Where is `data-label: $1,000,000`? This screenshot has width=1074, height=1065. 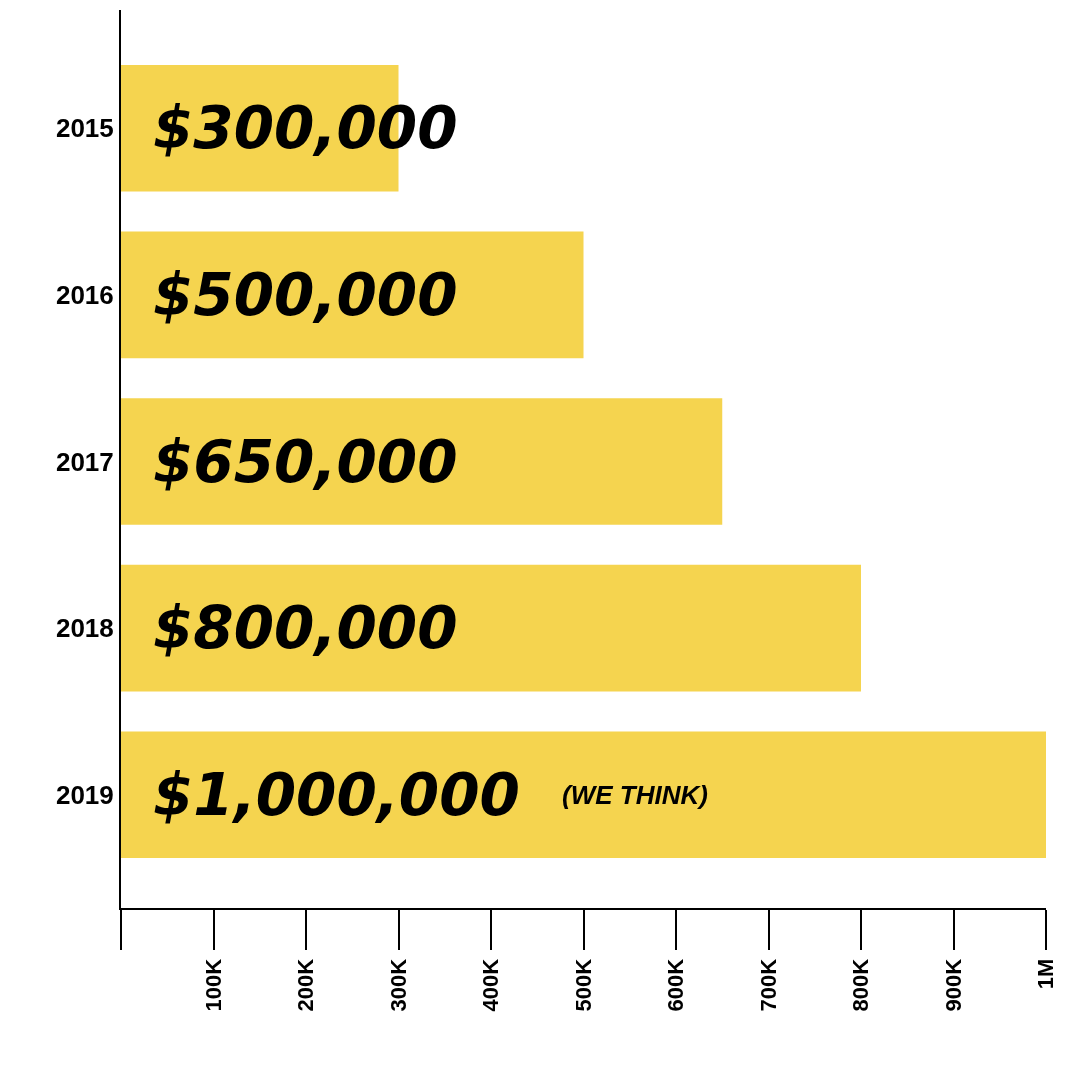 data-label: $1,000,000 is located at coordinates (336, 795).